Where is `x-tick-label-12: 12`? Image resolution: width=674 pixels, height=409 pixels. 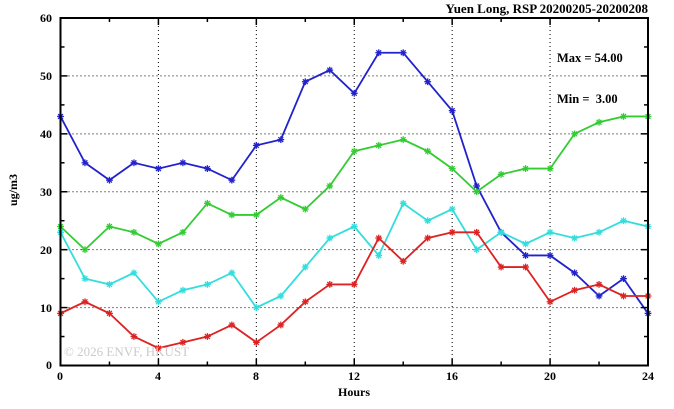 x-tick-label-12: 12 is located at coordinates (354, 376).